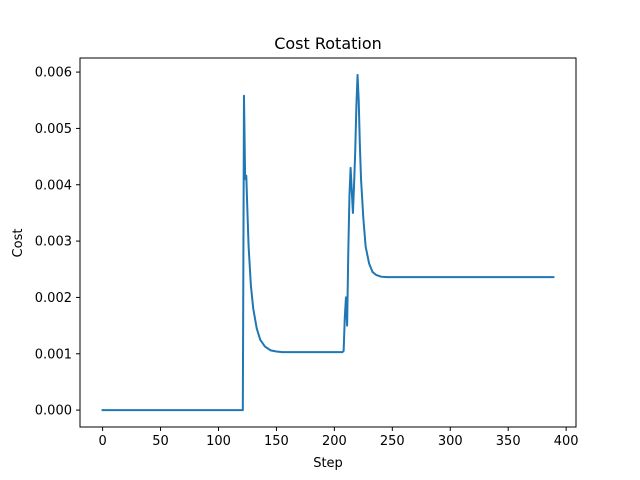  I want to click on x-tick-label: 200, so click(334, 441).